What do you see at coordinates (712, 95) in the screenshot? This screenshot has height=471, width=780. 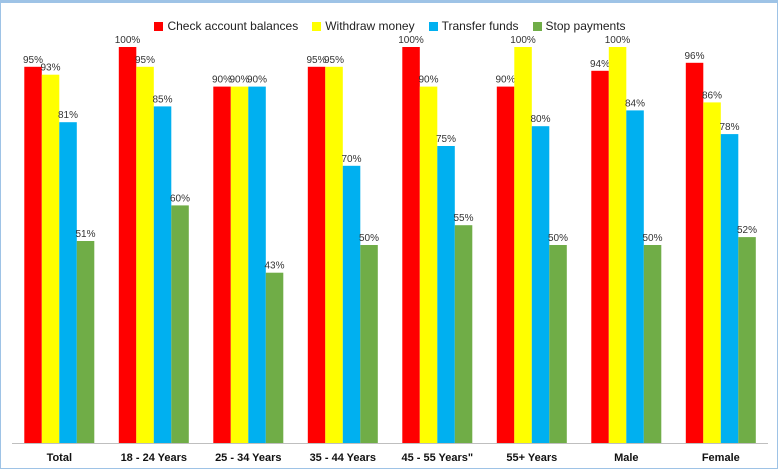 I see `bar-value-label: 86%` at bounding box center [712, 95].